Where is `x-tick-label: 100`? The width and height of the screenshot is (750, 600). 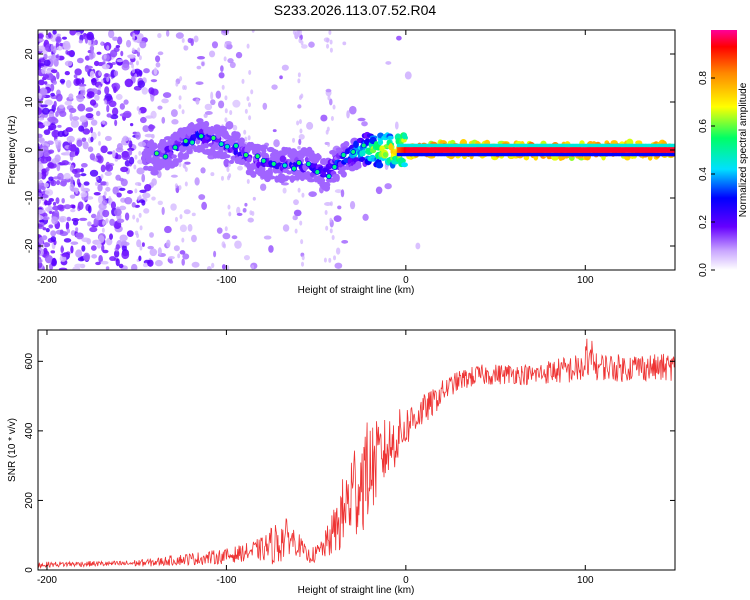
x-tick-label: 100 is located at coordinates (585, 280).